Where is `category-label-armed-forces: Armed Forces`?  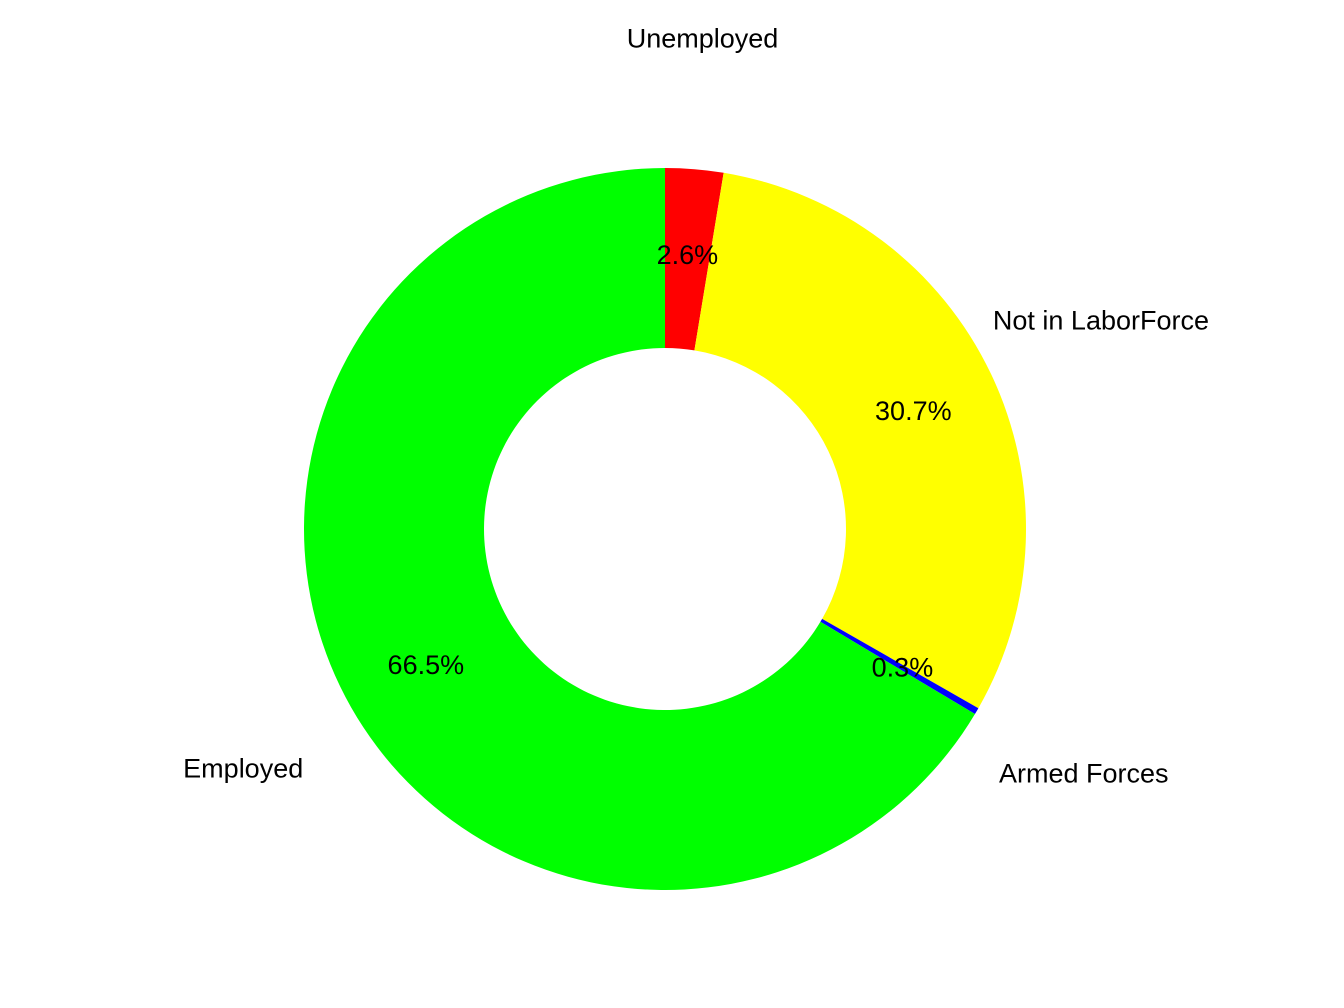 category-label-armed-forces: Armed Forces is located at coordinates (1084, 774).